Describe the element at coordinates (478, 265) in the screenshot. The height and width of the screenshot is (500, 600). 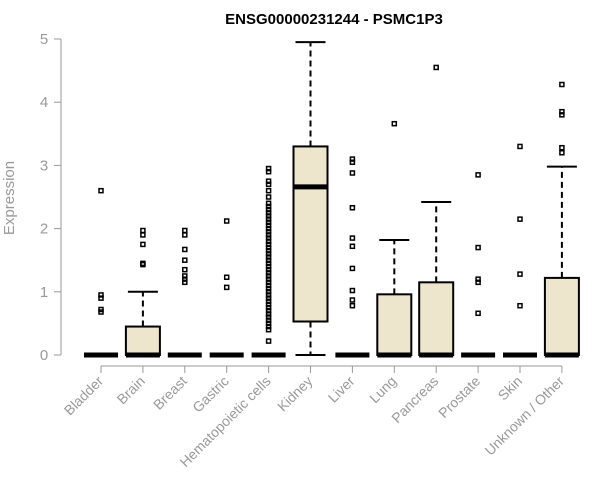
I see `box-group-prostate` at that location.